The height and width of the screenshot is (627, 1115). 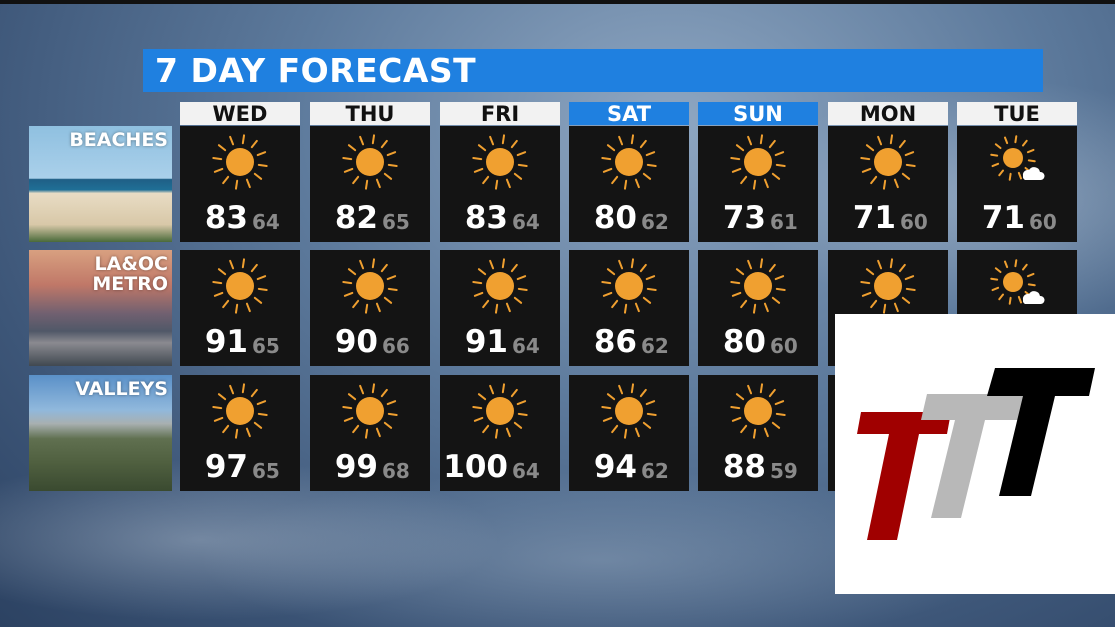 What do you see at coordinates (1017, 114) in the screenshot?
I see `day-header-tue: TUE` at bounding box center [1017, 114].